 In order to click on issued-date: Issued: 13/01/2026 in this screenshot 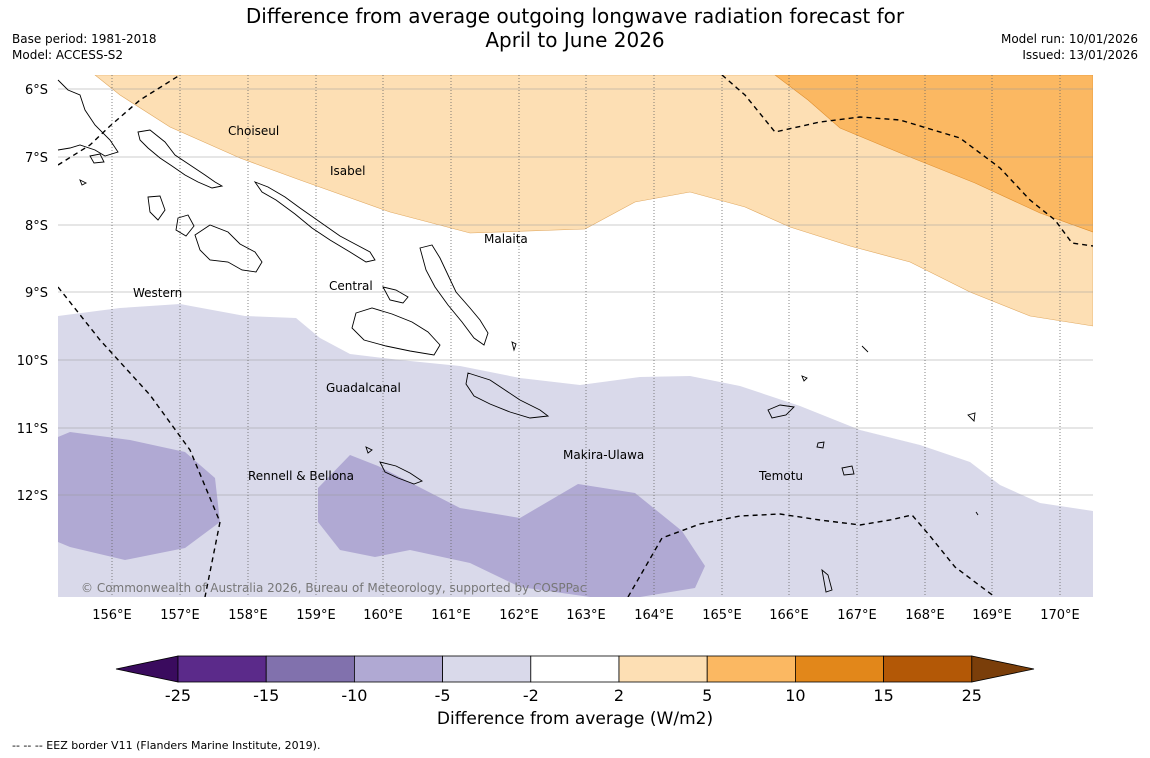, I will do `click(1080, 55)`.